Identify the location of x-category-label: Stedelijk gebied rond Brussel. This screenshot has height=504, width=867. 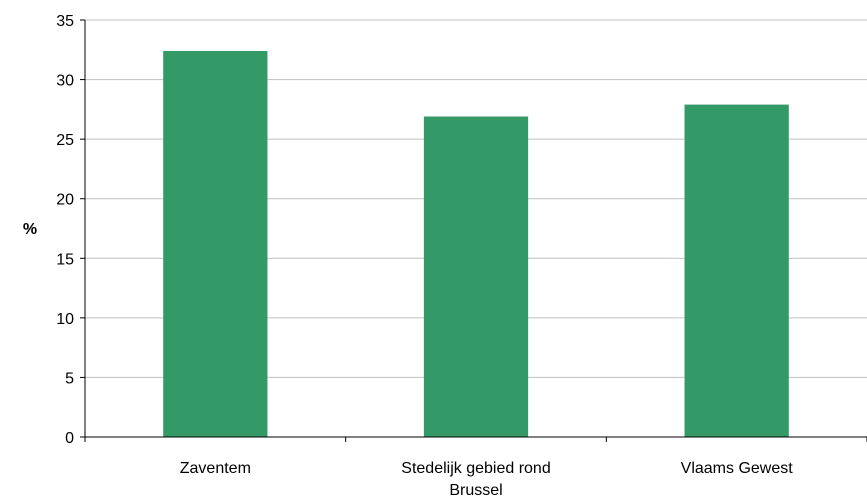
(475, 479).